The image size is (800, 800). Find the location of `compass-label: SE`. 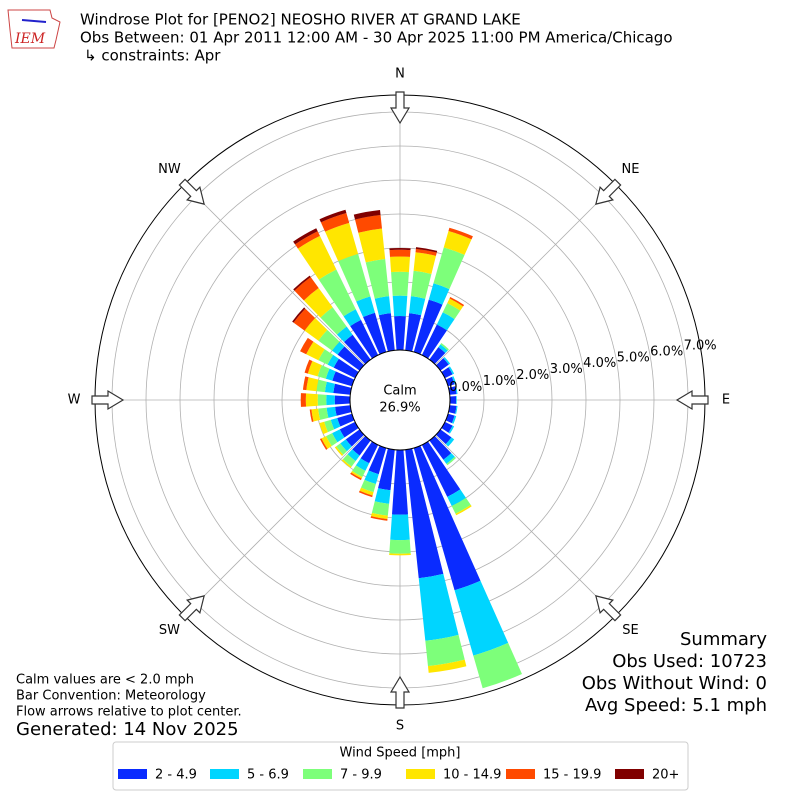

compass-label: SE is located at coordinates (630, 630).